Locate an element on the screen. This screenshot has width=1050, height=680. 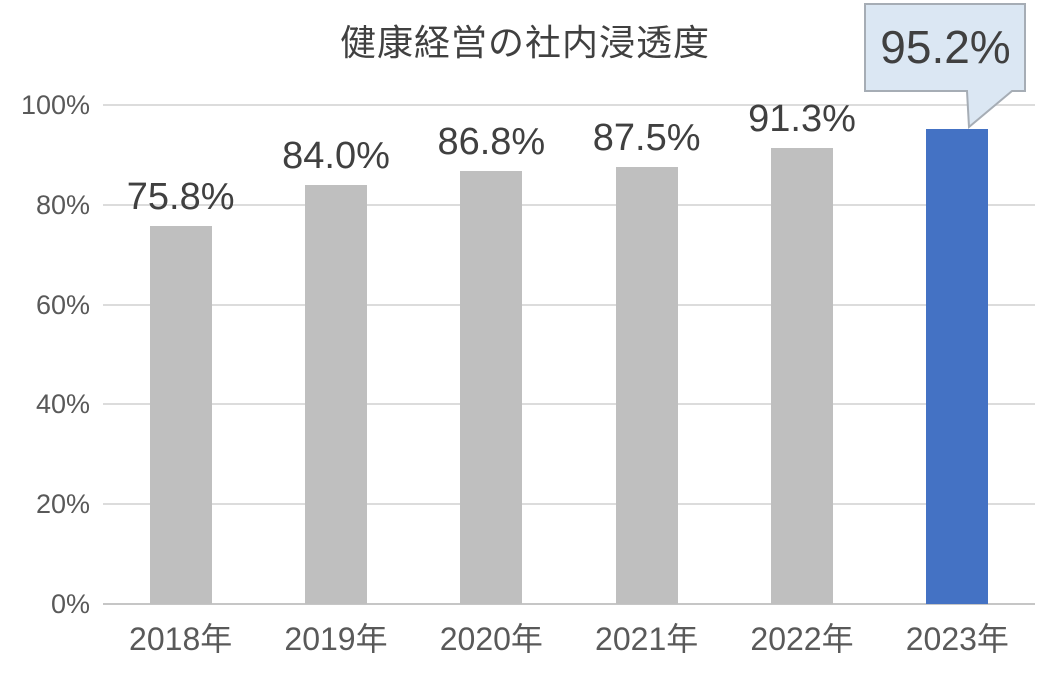
y-tick-label: 80% is located at coordinates (62, 204).